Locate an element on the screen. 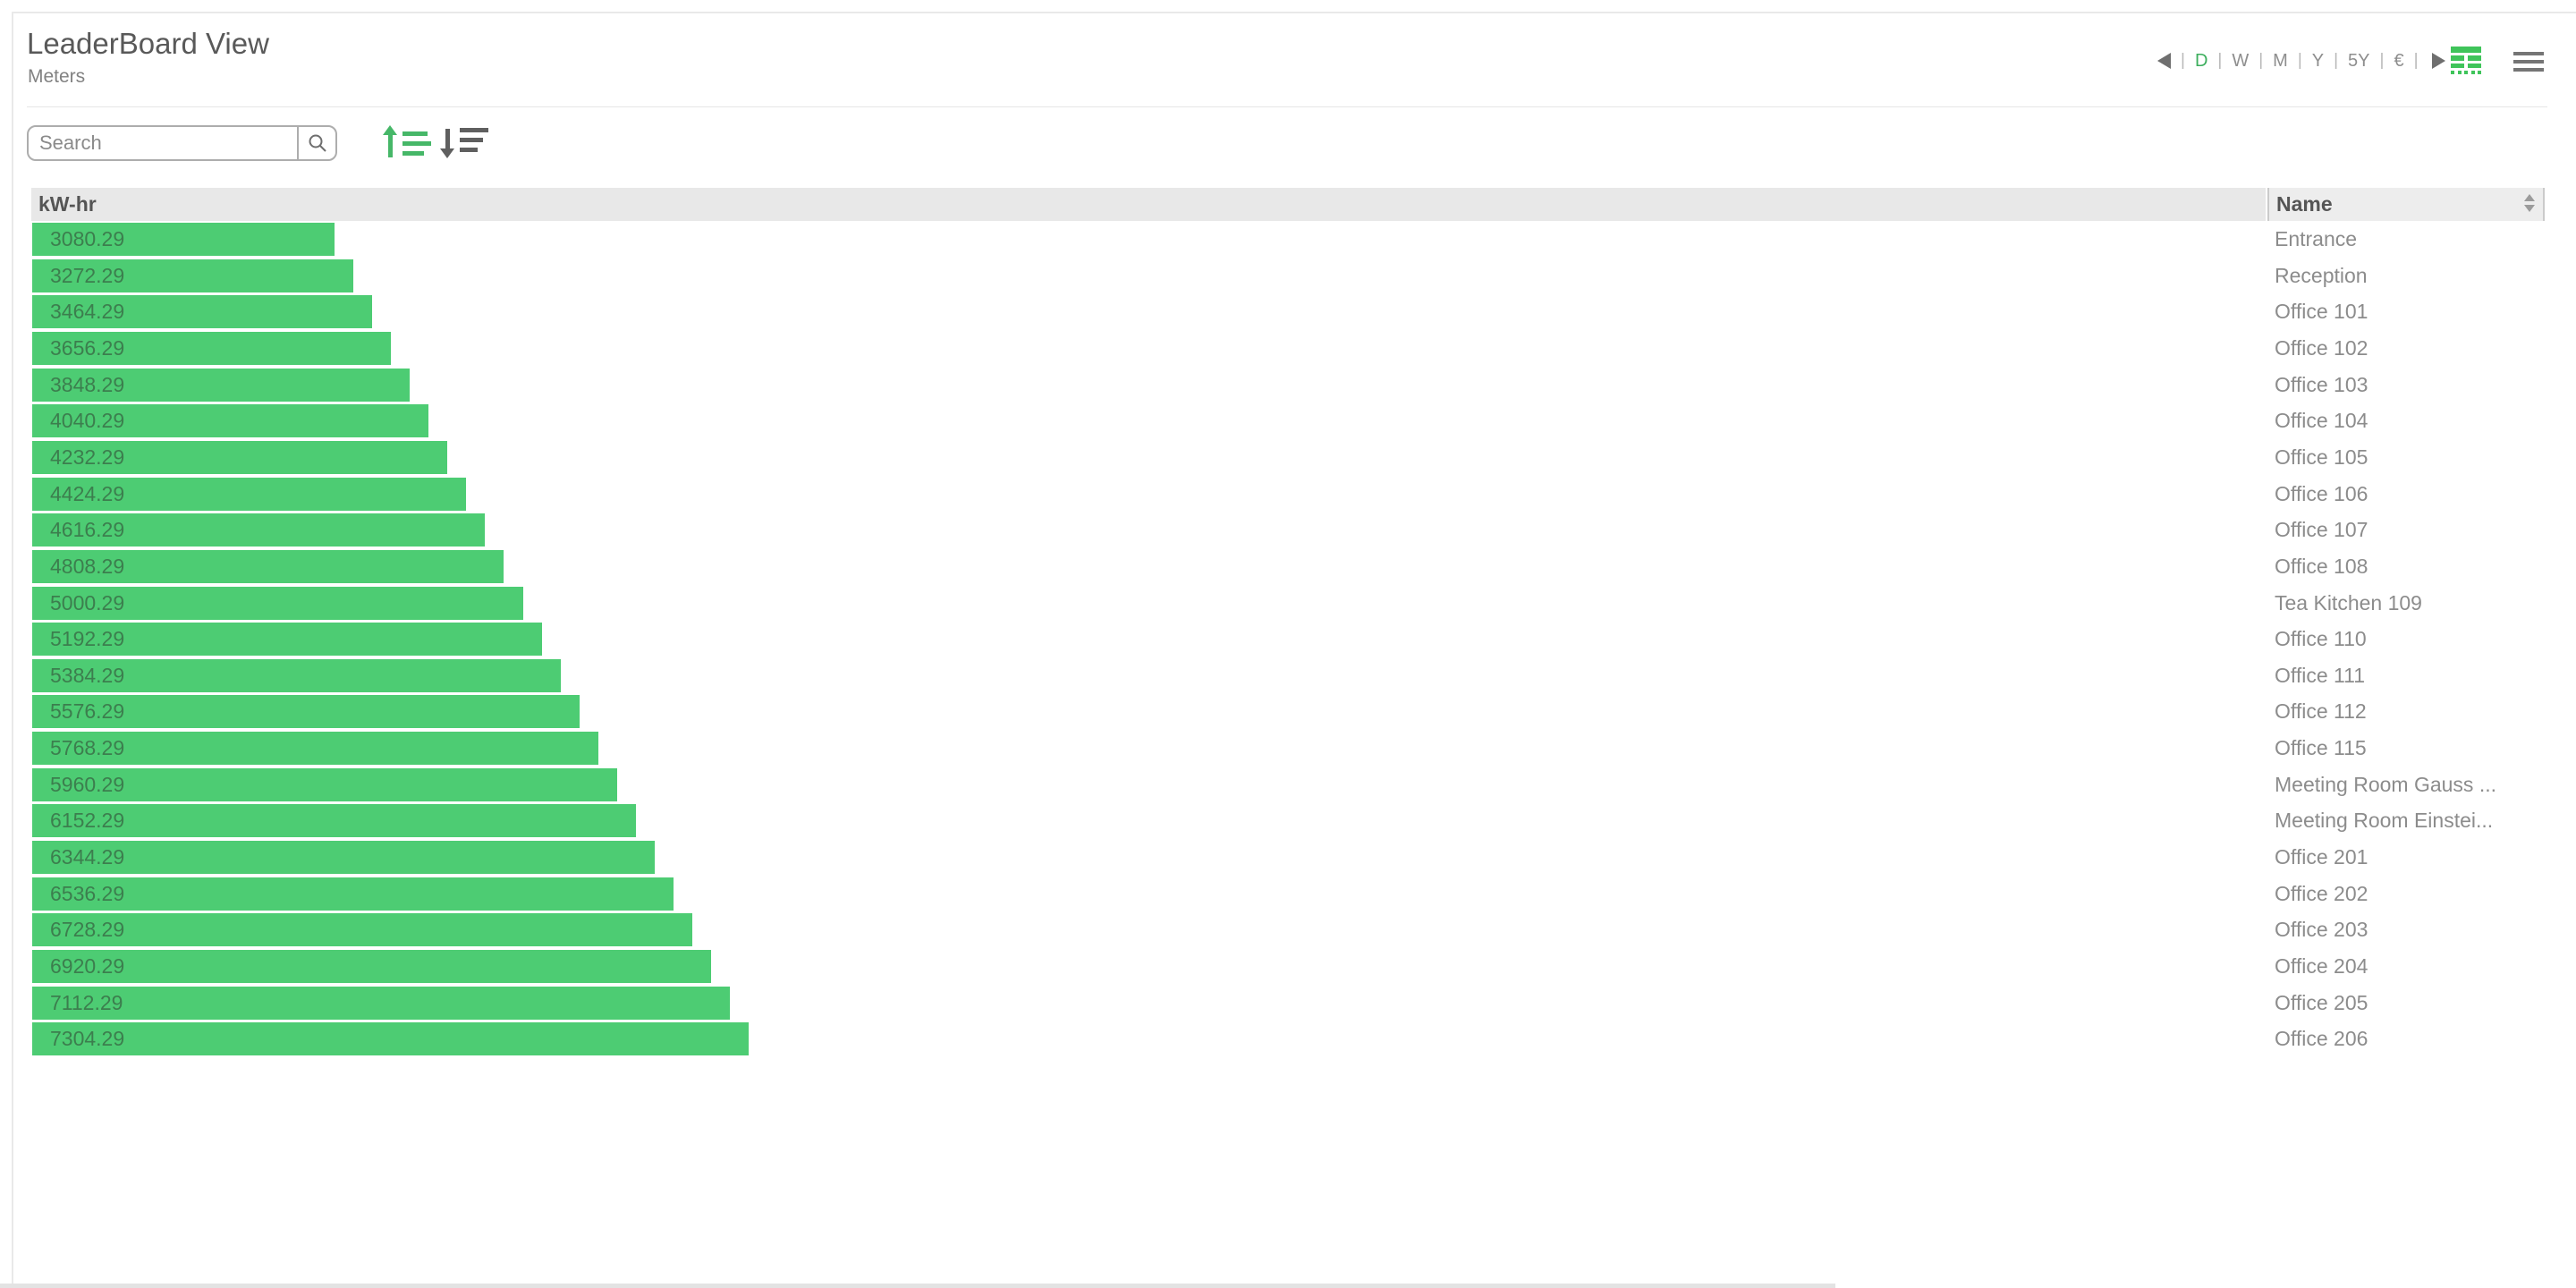 The height and width of the screenshot is (1288, 2576). meter-row: 3272.29 Reception is located at coordinates (1288, 276).